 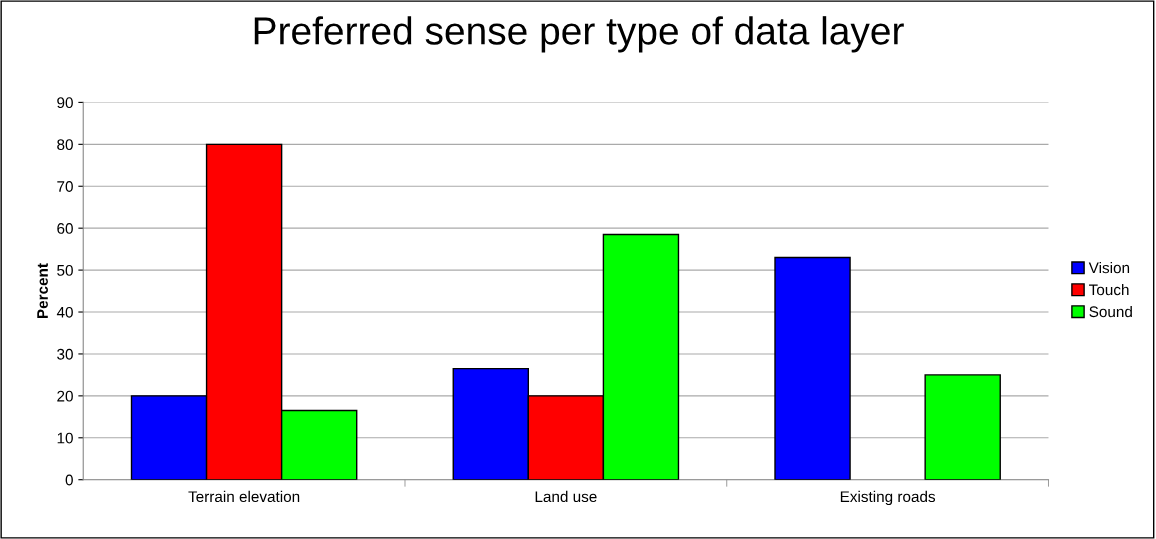 What do you see at coordinates (1109, 268) in the screenshot?
I see `legend-label: Vision` at bounding box center [1109, 268].